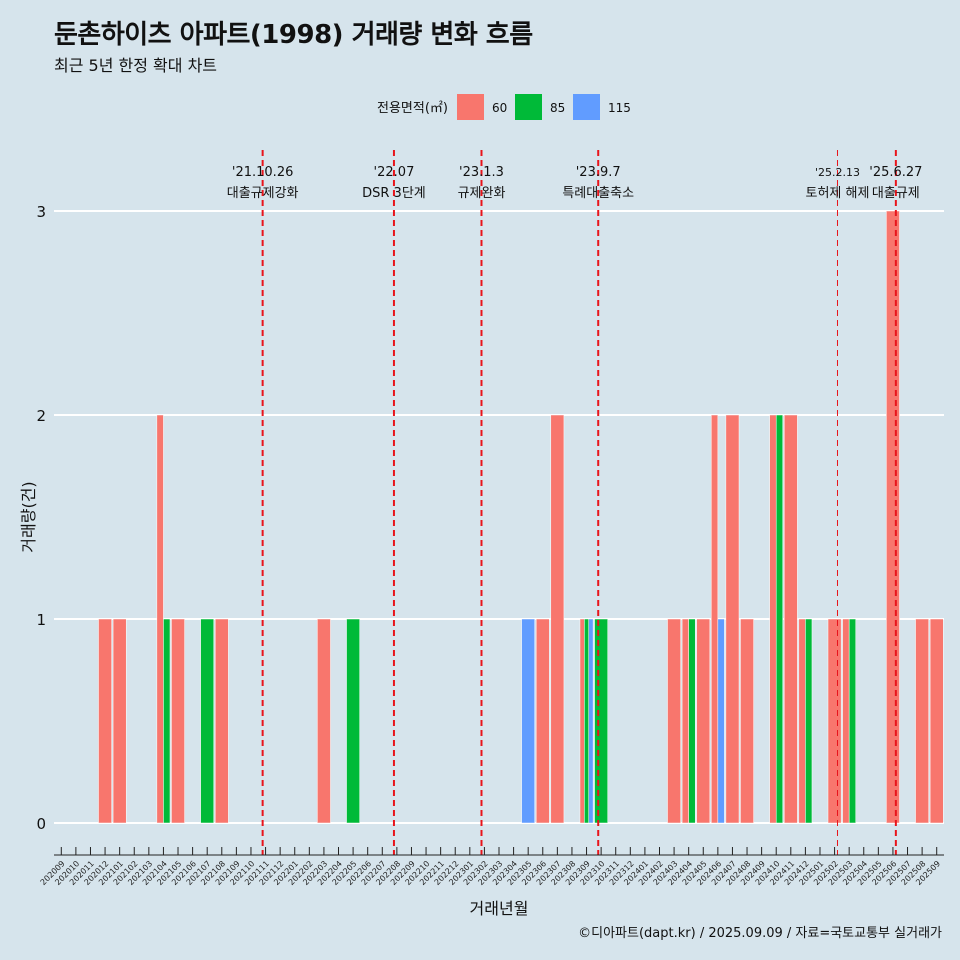 This screenshot has height=960, width=960. I want to click on event-date-1: '22.07, so click(394, 172).